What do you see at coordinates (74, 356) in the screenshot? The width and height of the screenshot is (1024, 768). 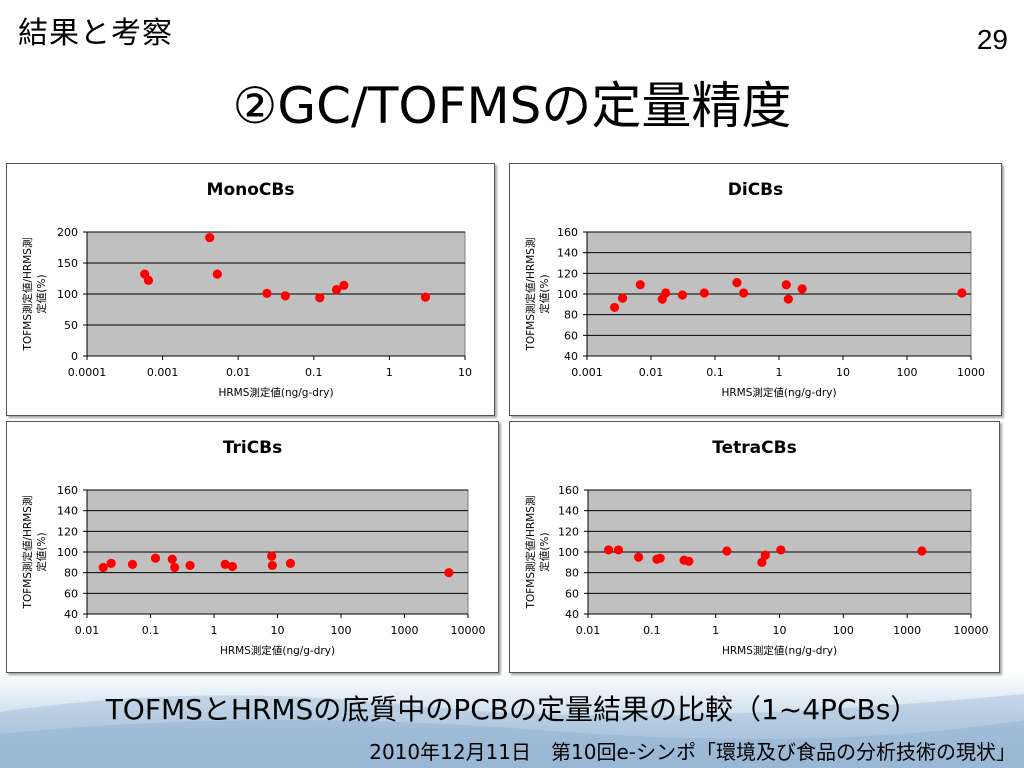 I see `y-tick-label: 0` at bounding box center [74, 356].